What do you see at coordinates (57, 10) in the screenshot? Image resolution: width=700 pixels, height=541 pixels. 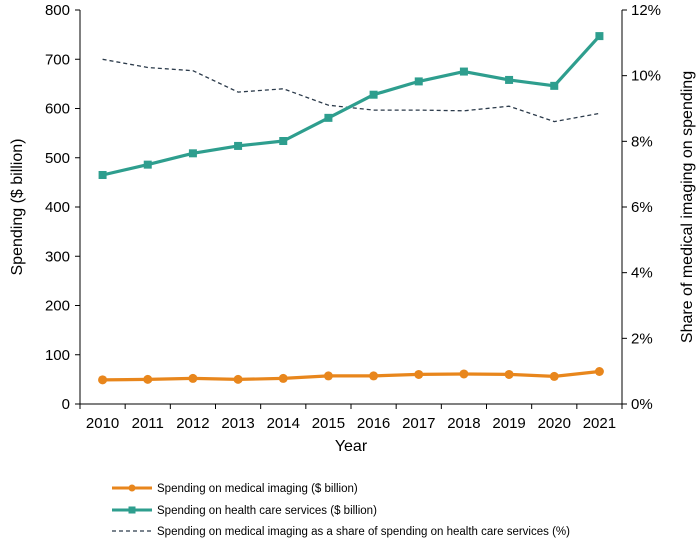 I see `y-tick-label: 800` at bounding box center [57, 10].